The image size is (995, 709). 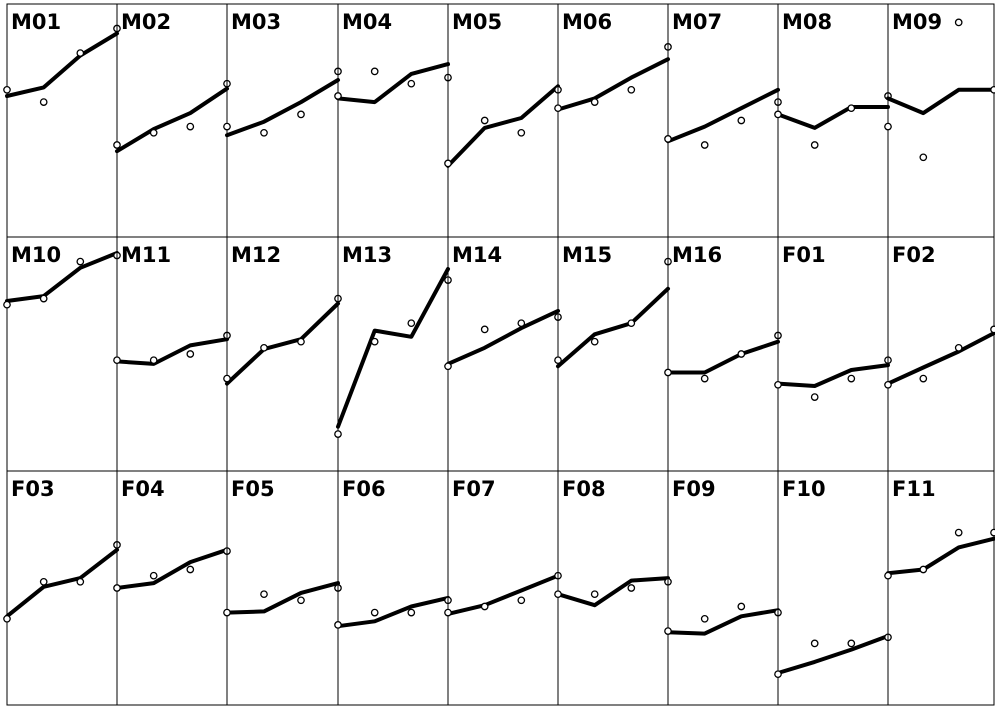 I want to click on panel-m09: M09, so click(x=939, y=120).